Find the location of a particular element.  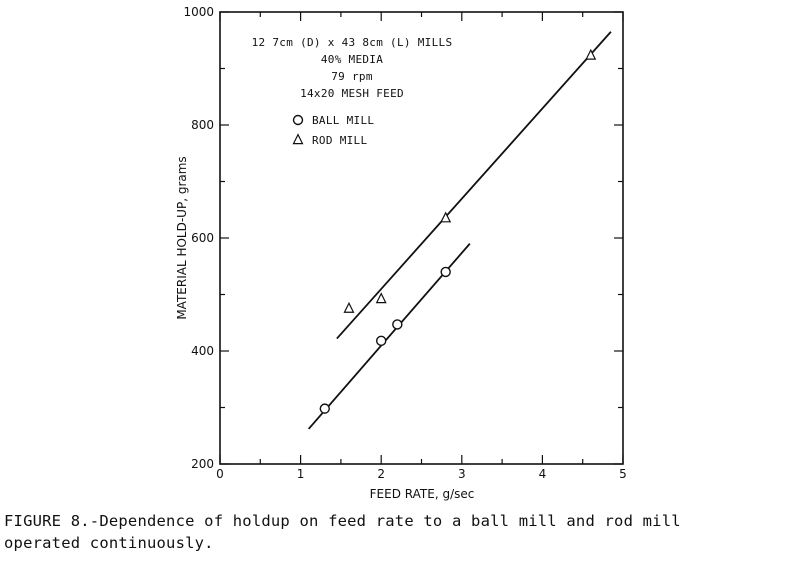

x-tick-label: 2 is located at coordinates (381, 474).